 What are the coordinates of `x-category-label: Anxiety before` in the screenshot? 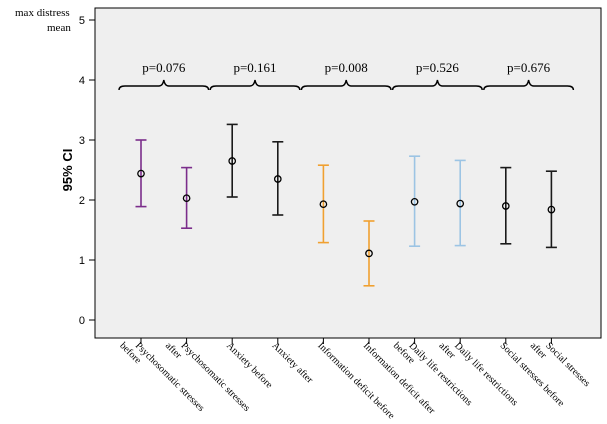 It's located at (249, 365).